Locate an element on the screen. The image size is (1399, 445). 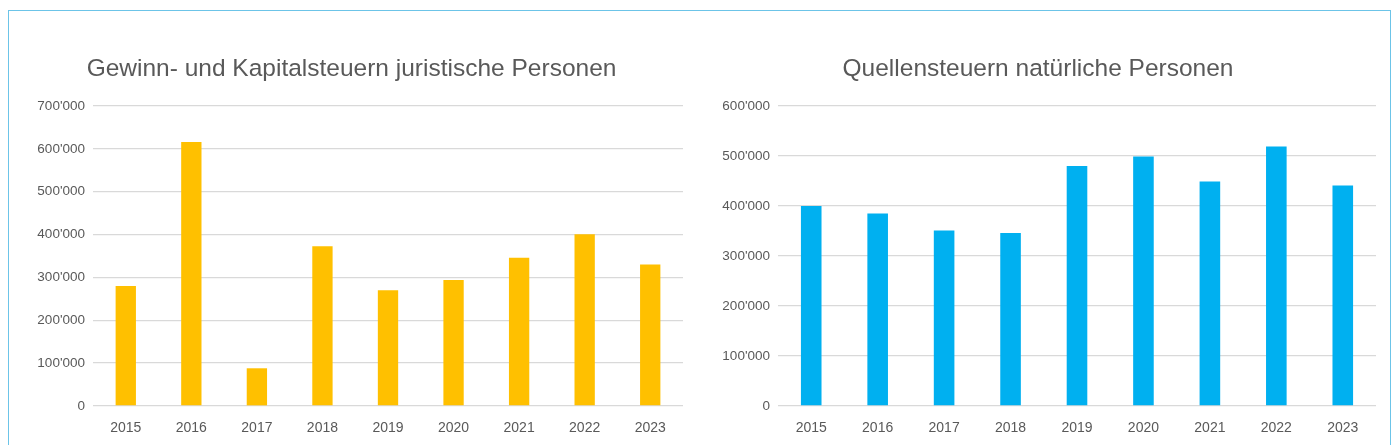
chart-title: Quellensteuern natürliche Personen is located at coordinates (1038, 68).